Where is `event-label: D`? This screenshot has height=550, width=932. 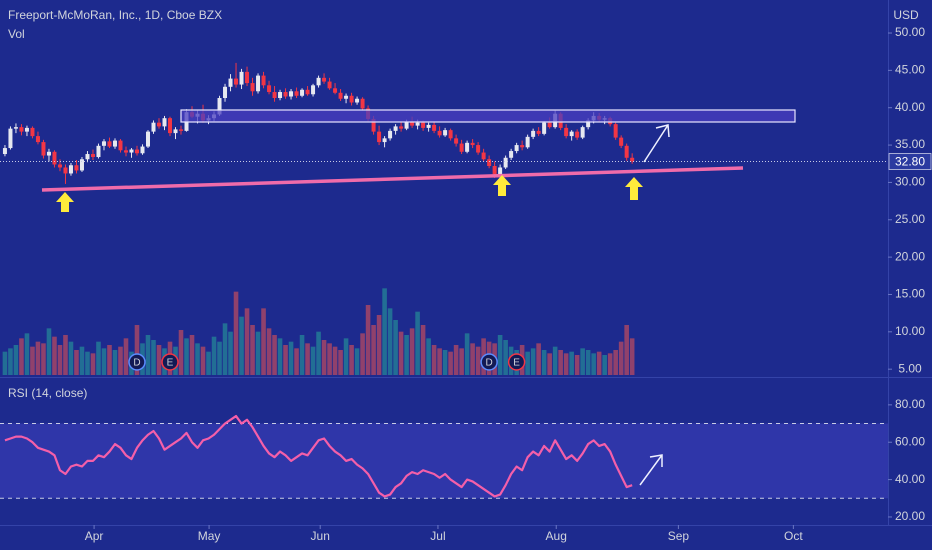
event-label: D is located at coordinates (136, 363).